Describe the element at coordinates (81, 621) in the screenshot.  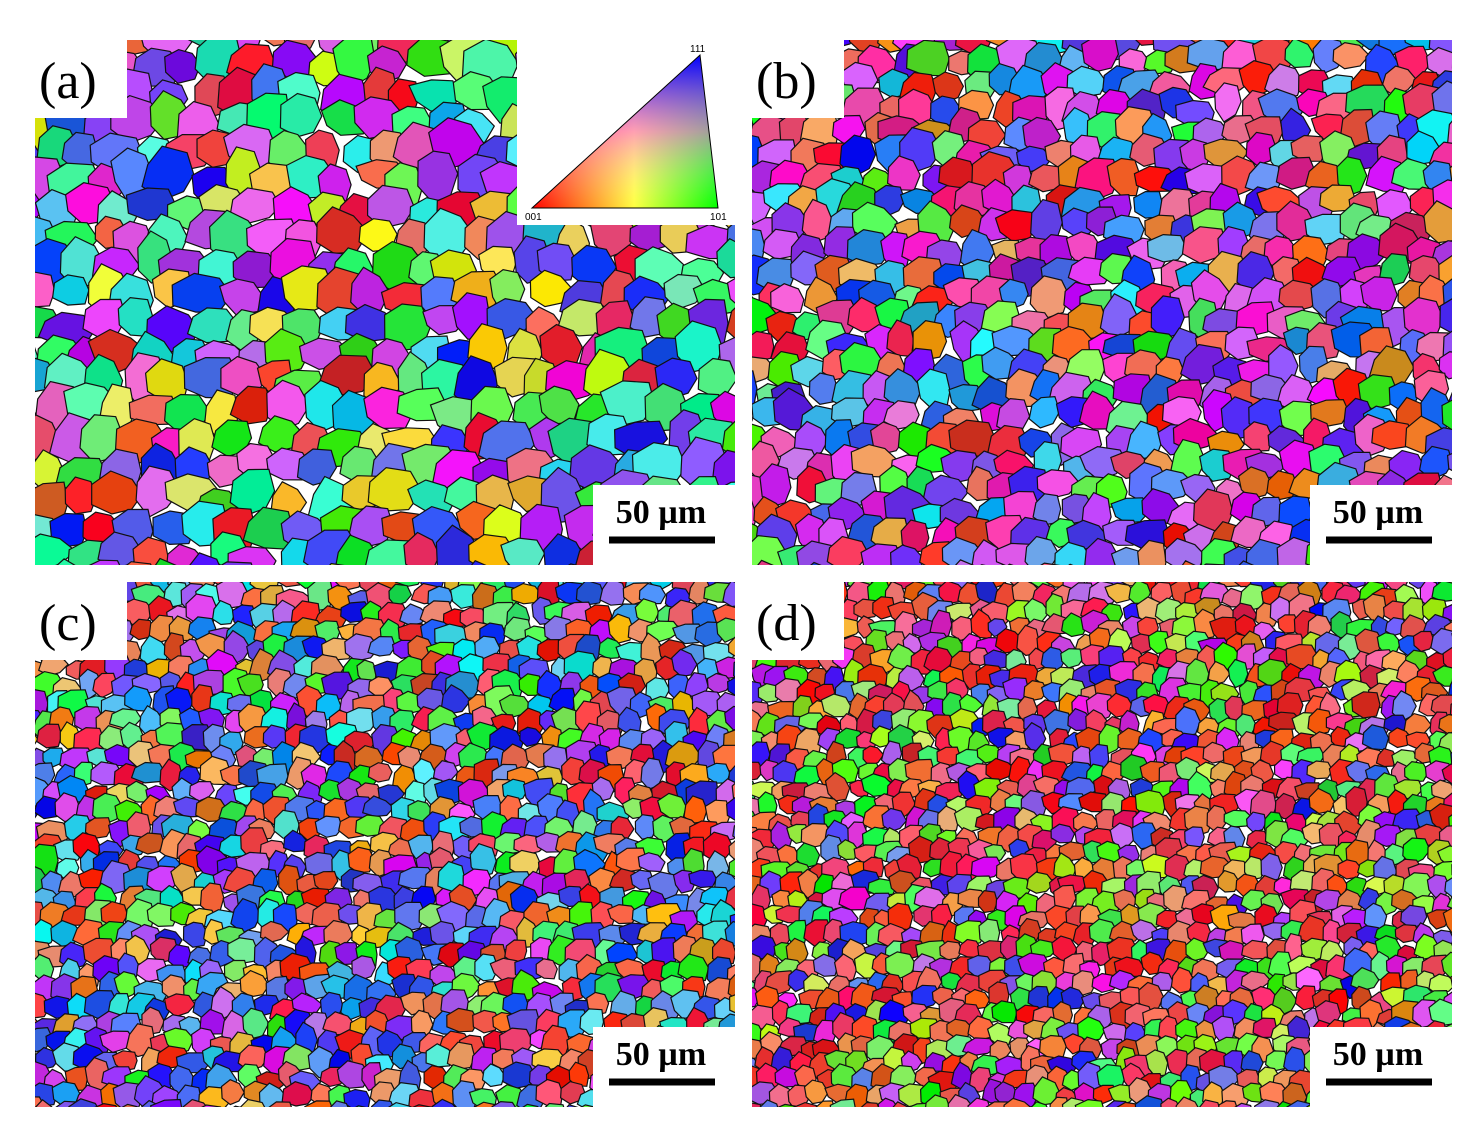
I see `label-box` at that location.